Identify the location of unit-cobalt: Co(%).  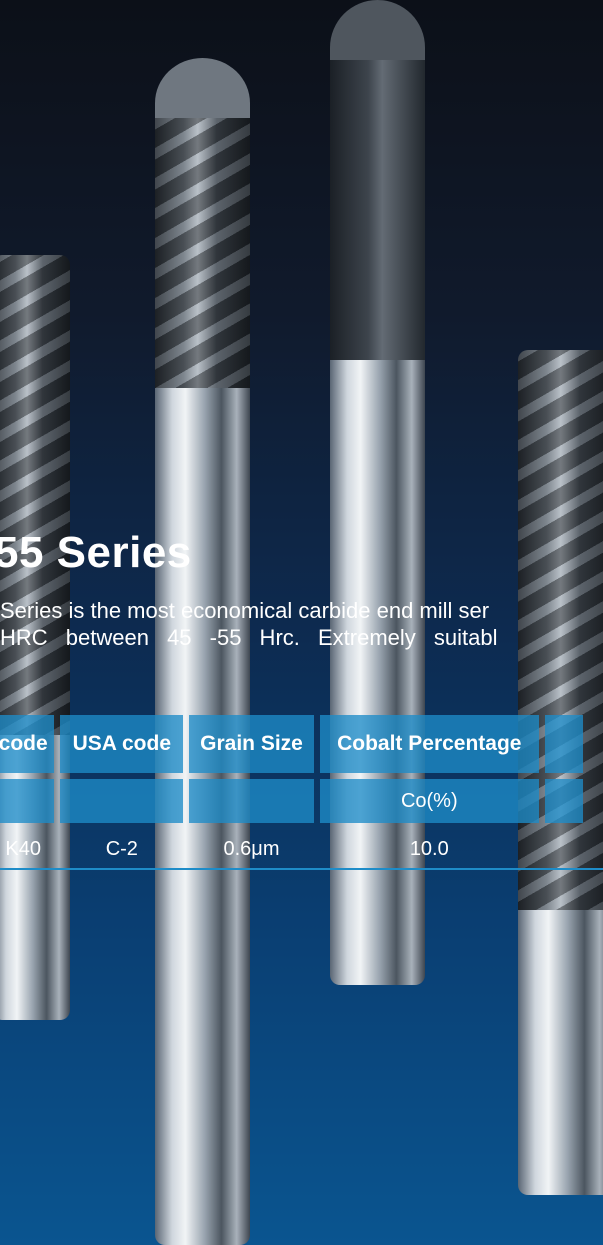
(429, 801).